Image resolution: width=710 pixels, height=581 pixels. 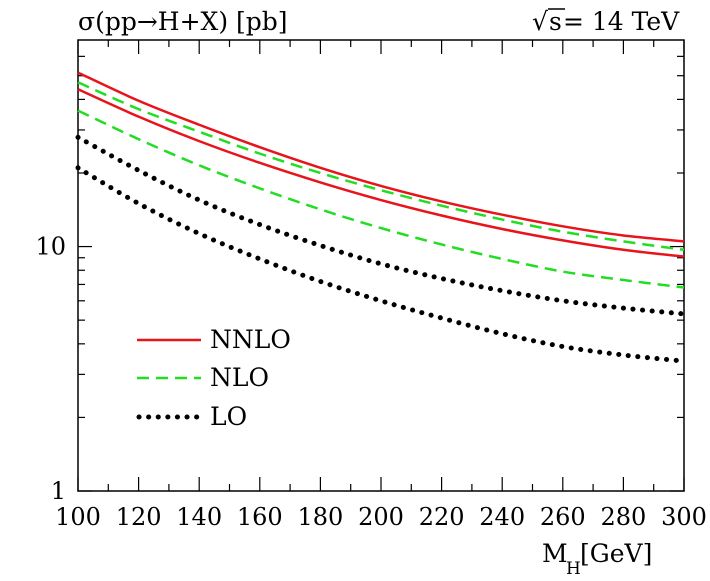 I want to click on x-tick-label: 120, so click(x=139, y=517).